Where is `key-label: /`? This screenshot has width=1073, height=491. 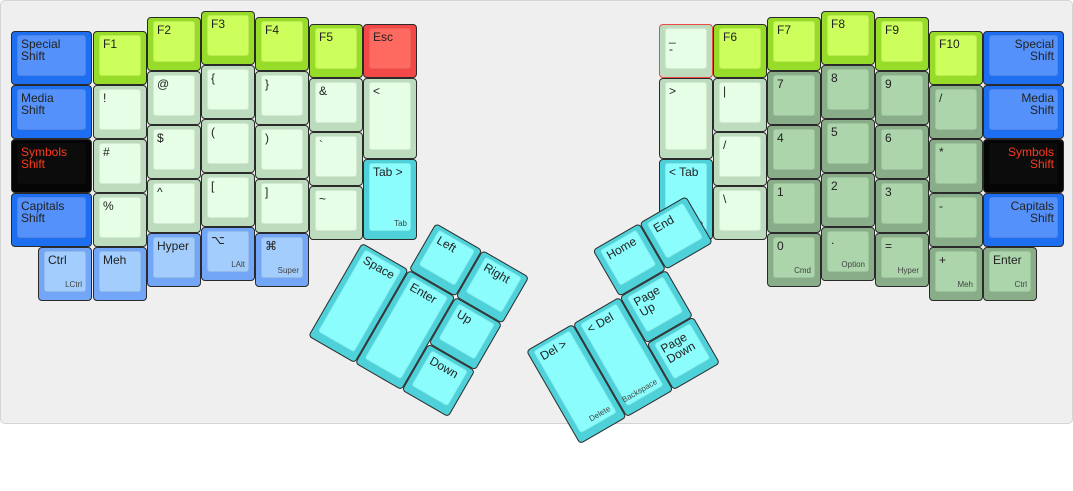
key-label: / is located at coordinates (725, 145).